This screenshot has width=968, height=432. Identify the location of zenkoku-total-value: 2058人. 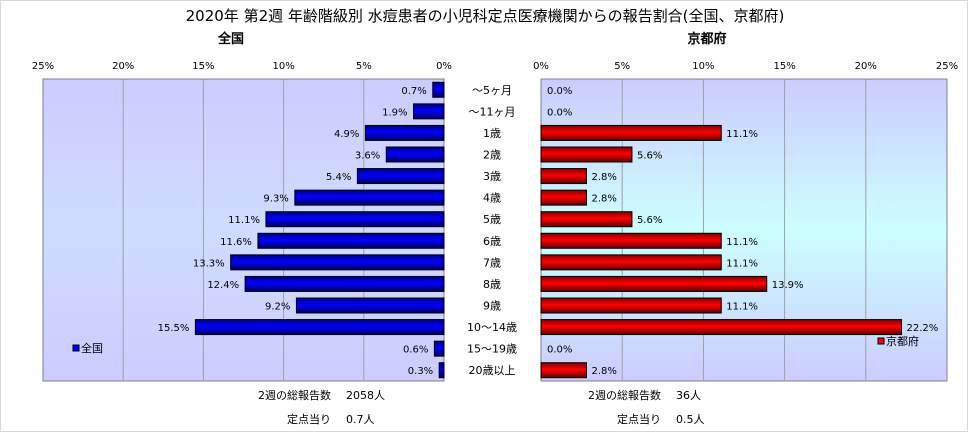
(365, 395).